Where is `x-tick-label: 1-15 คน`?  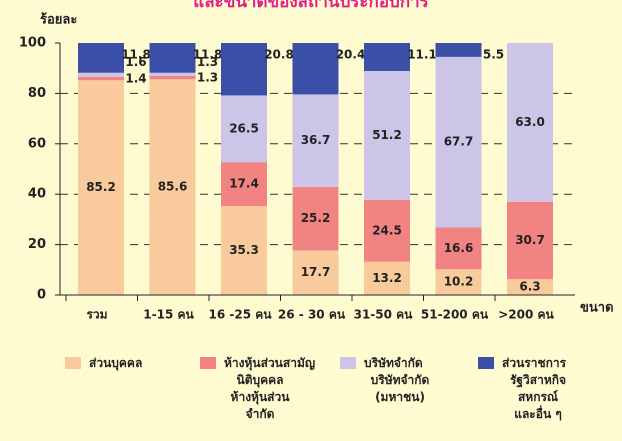 x-tick-label: 1-15 คน is located at coordinates (168, 315).